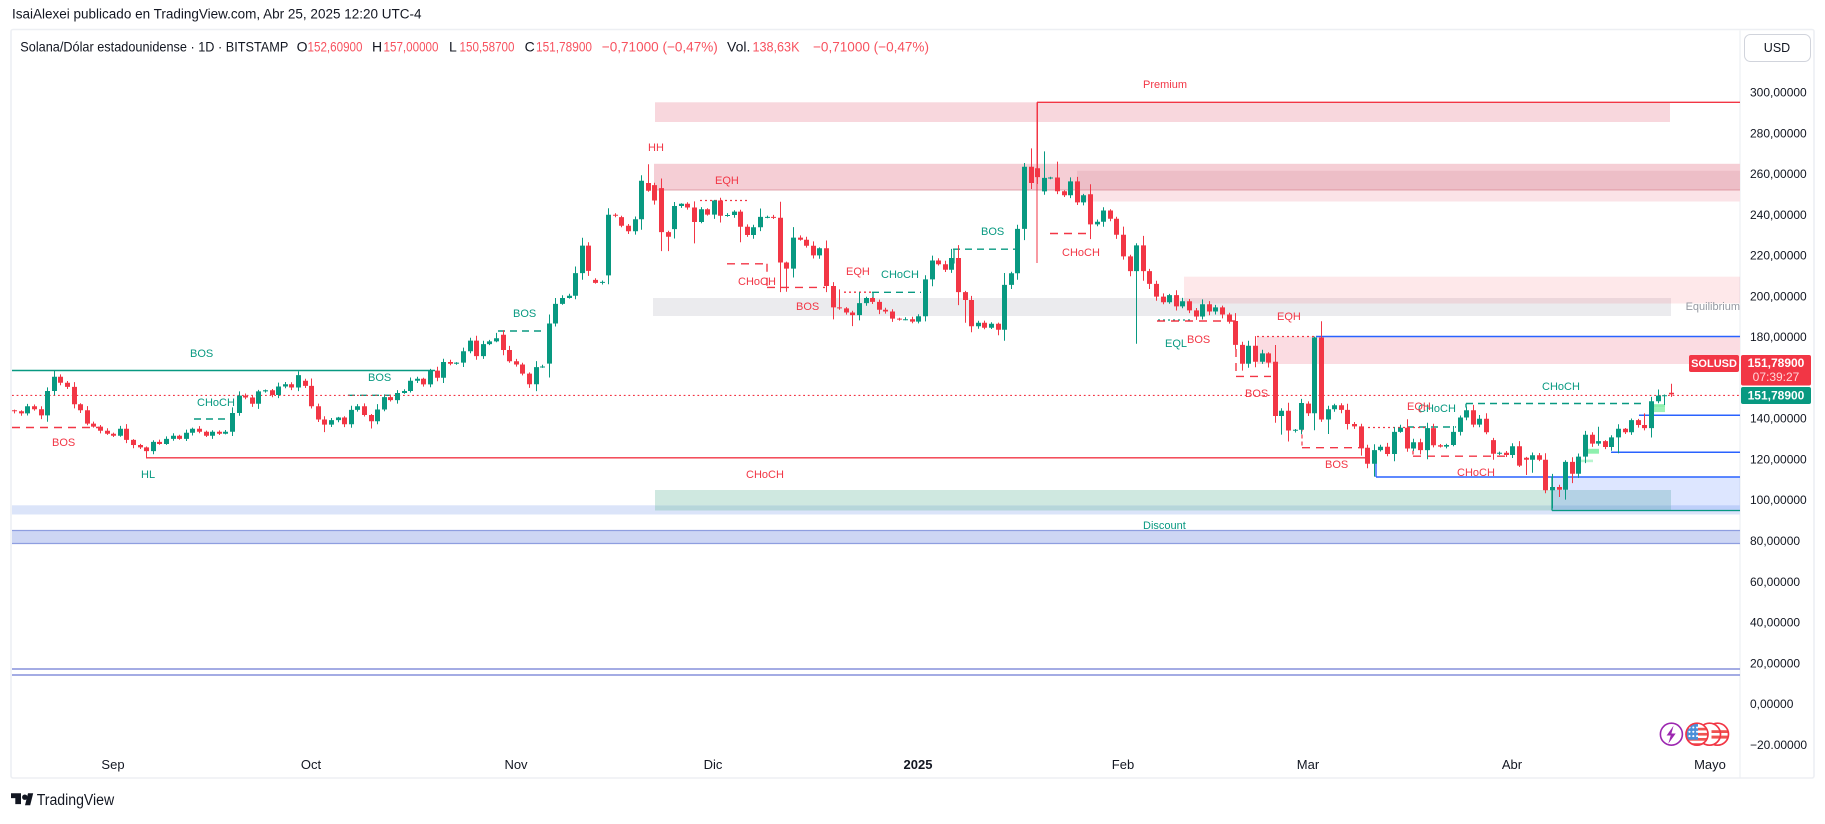  What do you see at coordinates (1710, 764) in the screenshot?
I see `svg-text: Mayo` at bounding box center [1710, 764].